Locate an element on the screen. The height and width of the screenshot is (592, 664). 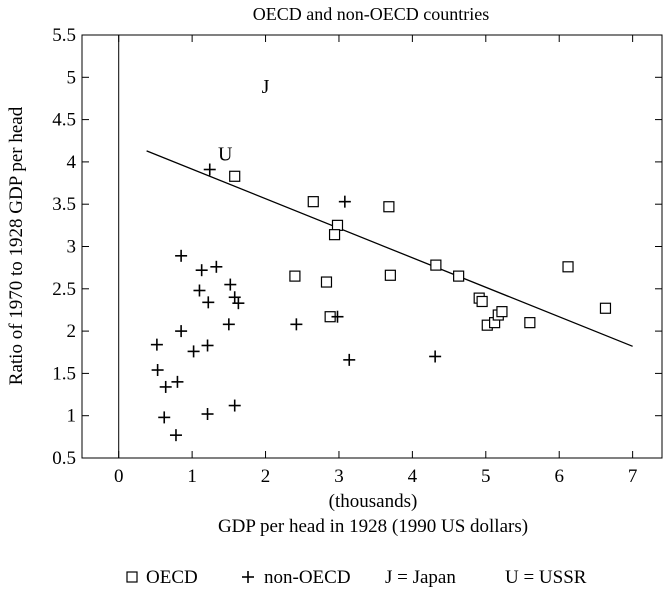
y-tick-label: 5.5 is located at coordinates (64, 35).